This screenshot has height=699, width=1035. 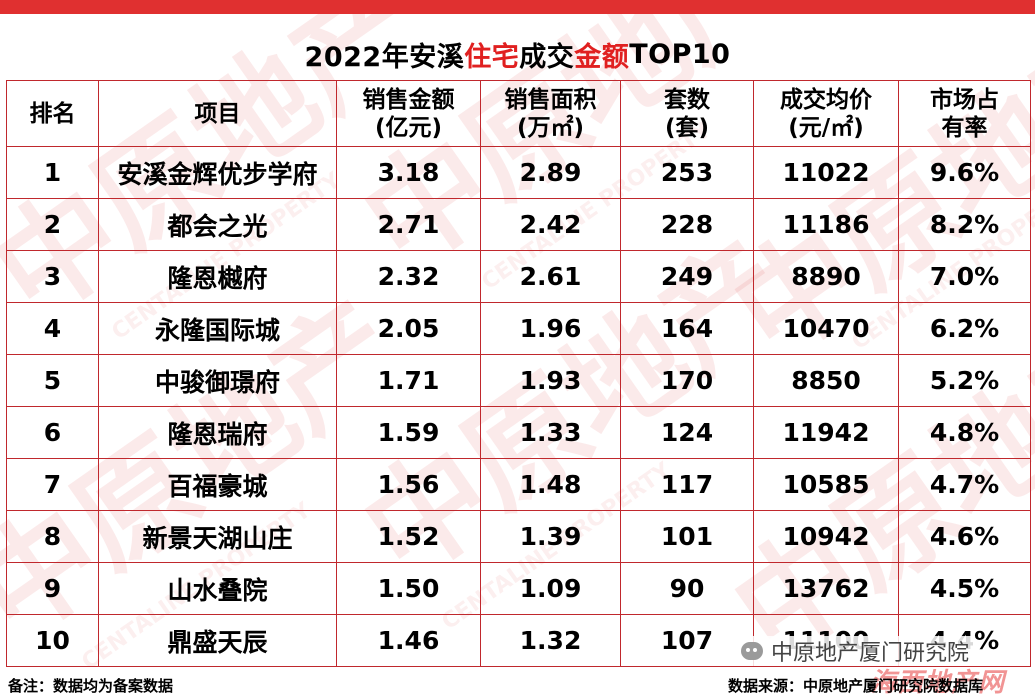 What do you see at coordinates (217, 276) in the screenshot?
I see `cell-project: 隆恩樾府` at bounding box center [217, 276].